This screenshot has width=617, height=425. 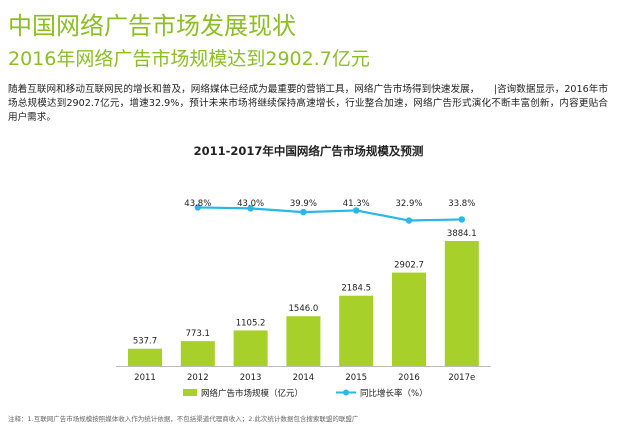 What do you see at coordinates (346, 392) in the screenshot?
I see `legend-line-marker` at bounding box center [346, 392].